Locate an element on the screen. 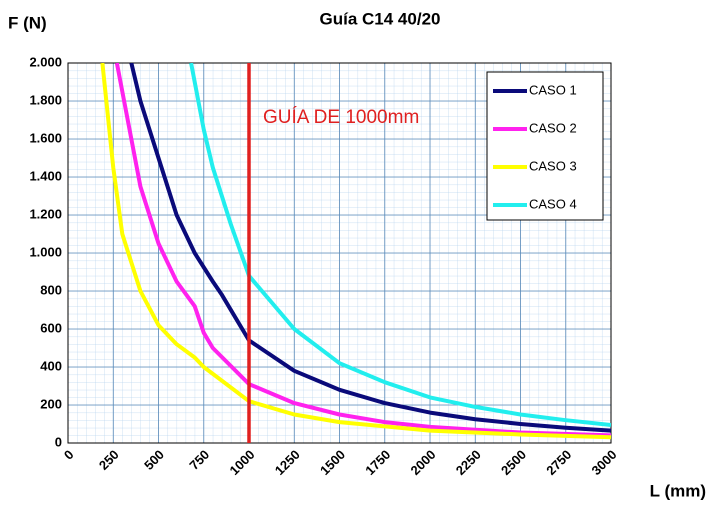  y-tick-label: 1.800 is located at coordinates (45, 99).